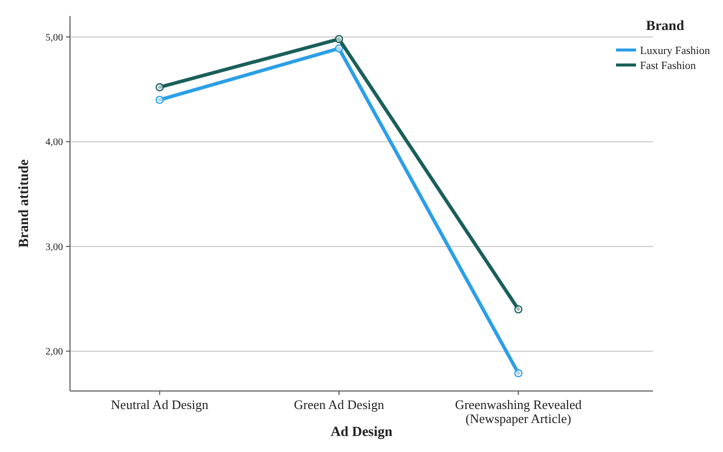 The width and height of the screenshot is (723, 452). What do you see at coordinates (361, 432) in the screenshot?
I see `x-axis-title: Ad Design` at bounding box center [361, 432].